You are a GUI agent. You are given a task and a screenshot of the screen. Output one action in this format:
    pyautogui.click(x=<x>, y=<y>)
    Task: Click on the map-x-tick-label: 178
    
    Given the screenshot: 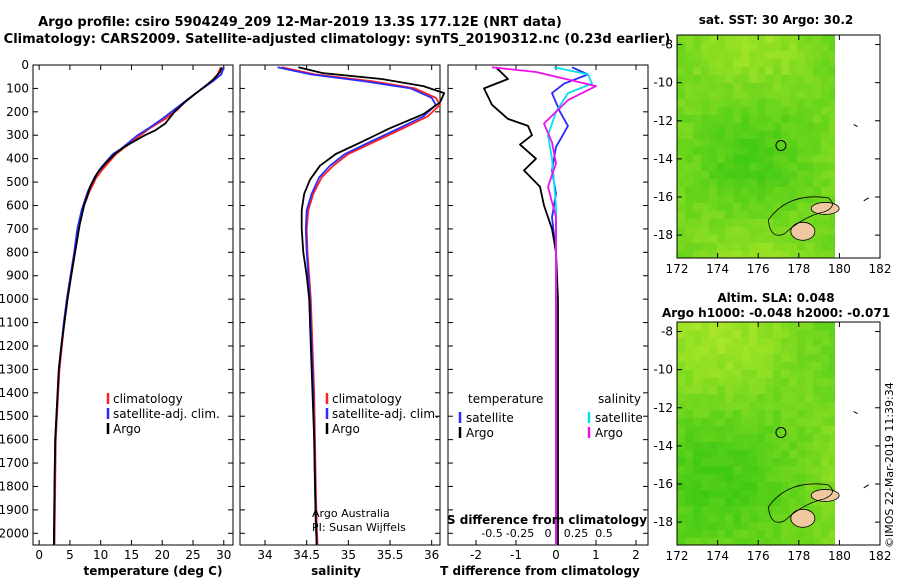 What is the action you would take?
    pyautogui.click(x=798, y=556)
    